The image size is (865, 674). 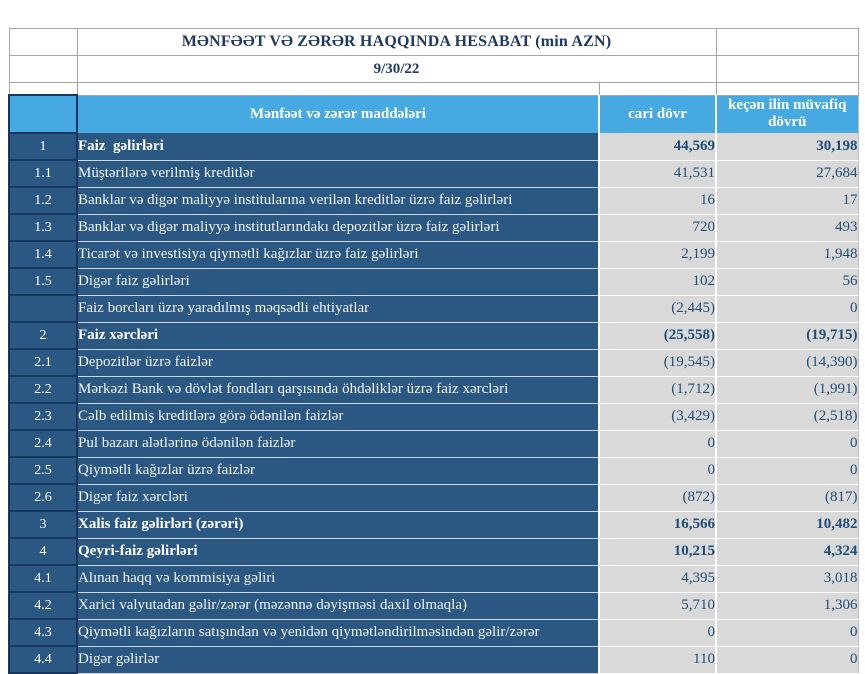 I want to click on column-header-items: Mənfəət və zərər maddələri, so click(x=338, y=113).